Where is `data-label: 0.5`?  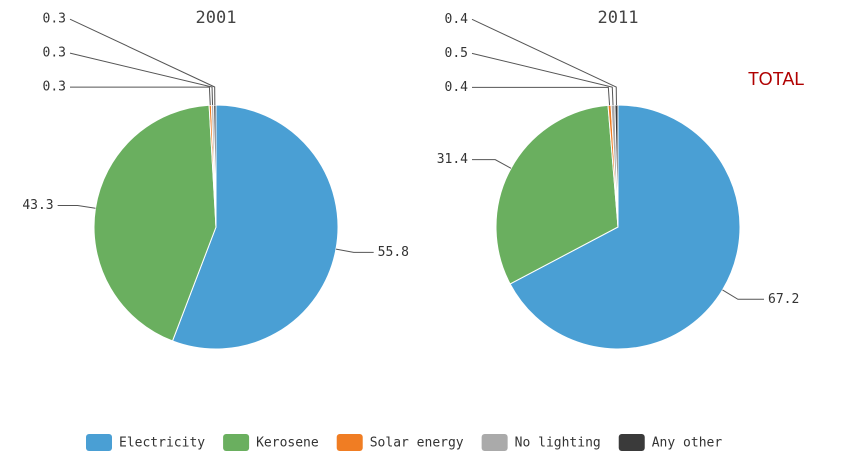 data-label: 0.5 is located at coordinates (456, 53).